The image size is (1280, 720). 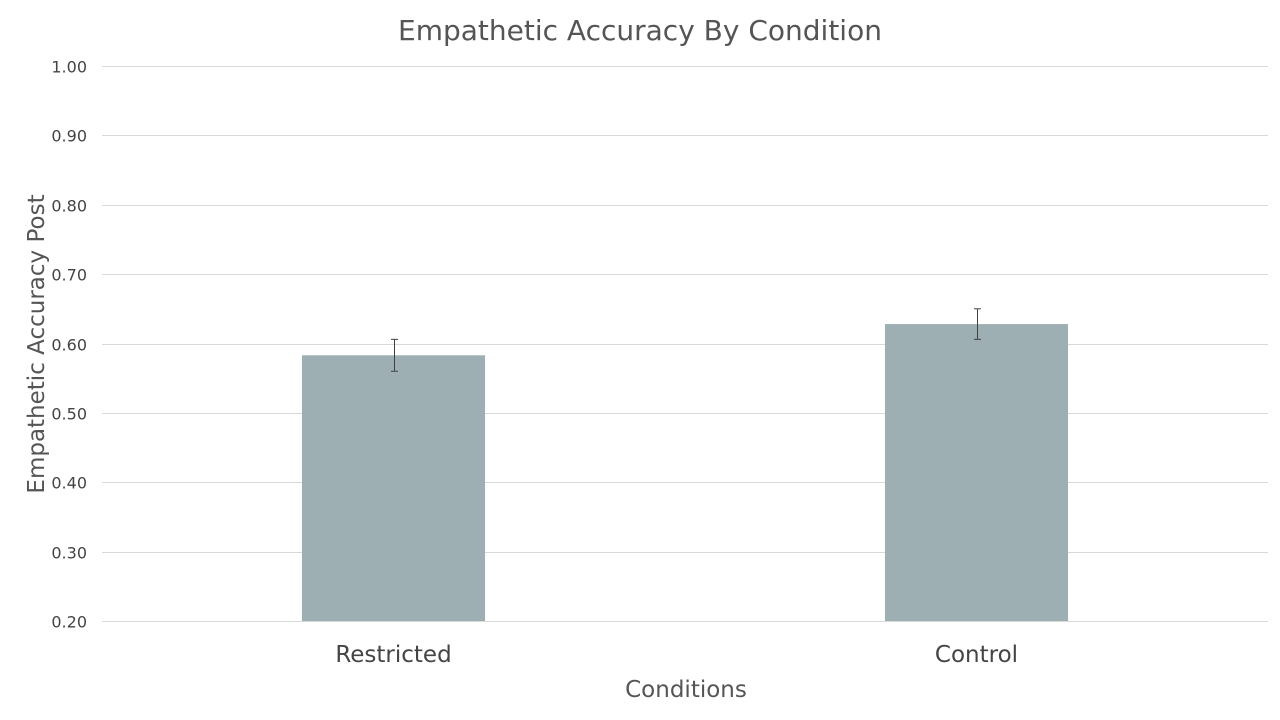 What do you see at coordinates (393, 655) in the screenshot?
I see `x-category-label: Restricted` at bounding box center [393, 655].